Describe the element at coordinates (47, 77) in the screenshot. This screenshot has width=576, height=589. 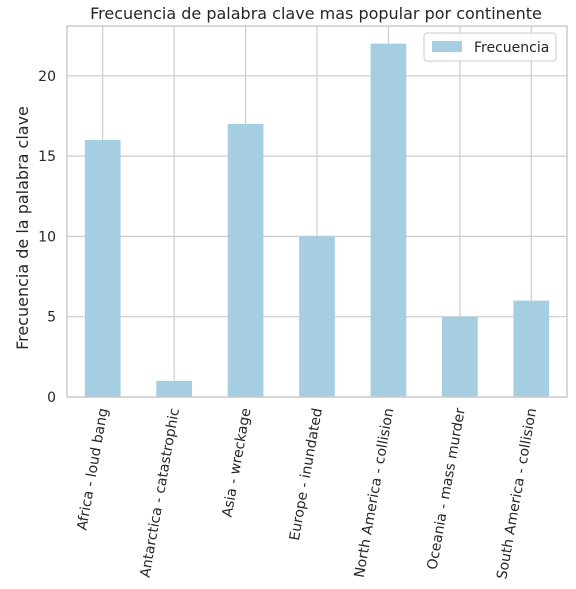
I see `y-tick-label: 20` at that location.